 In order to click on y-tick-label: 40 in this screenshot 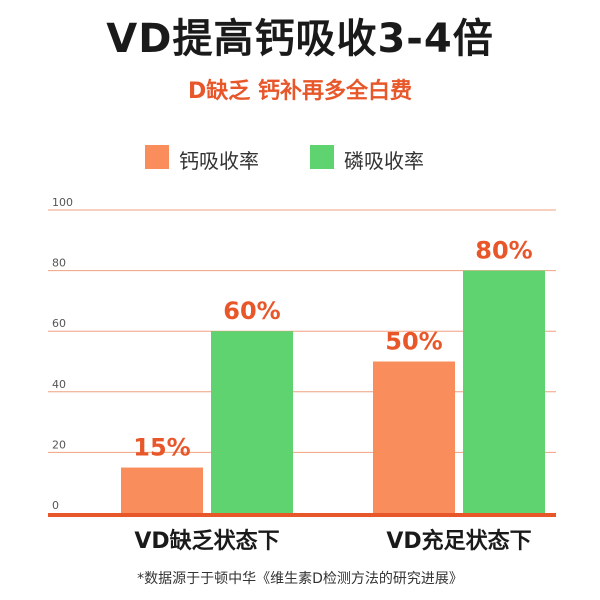, I will do `click(59, 384)`.